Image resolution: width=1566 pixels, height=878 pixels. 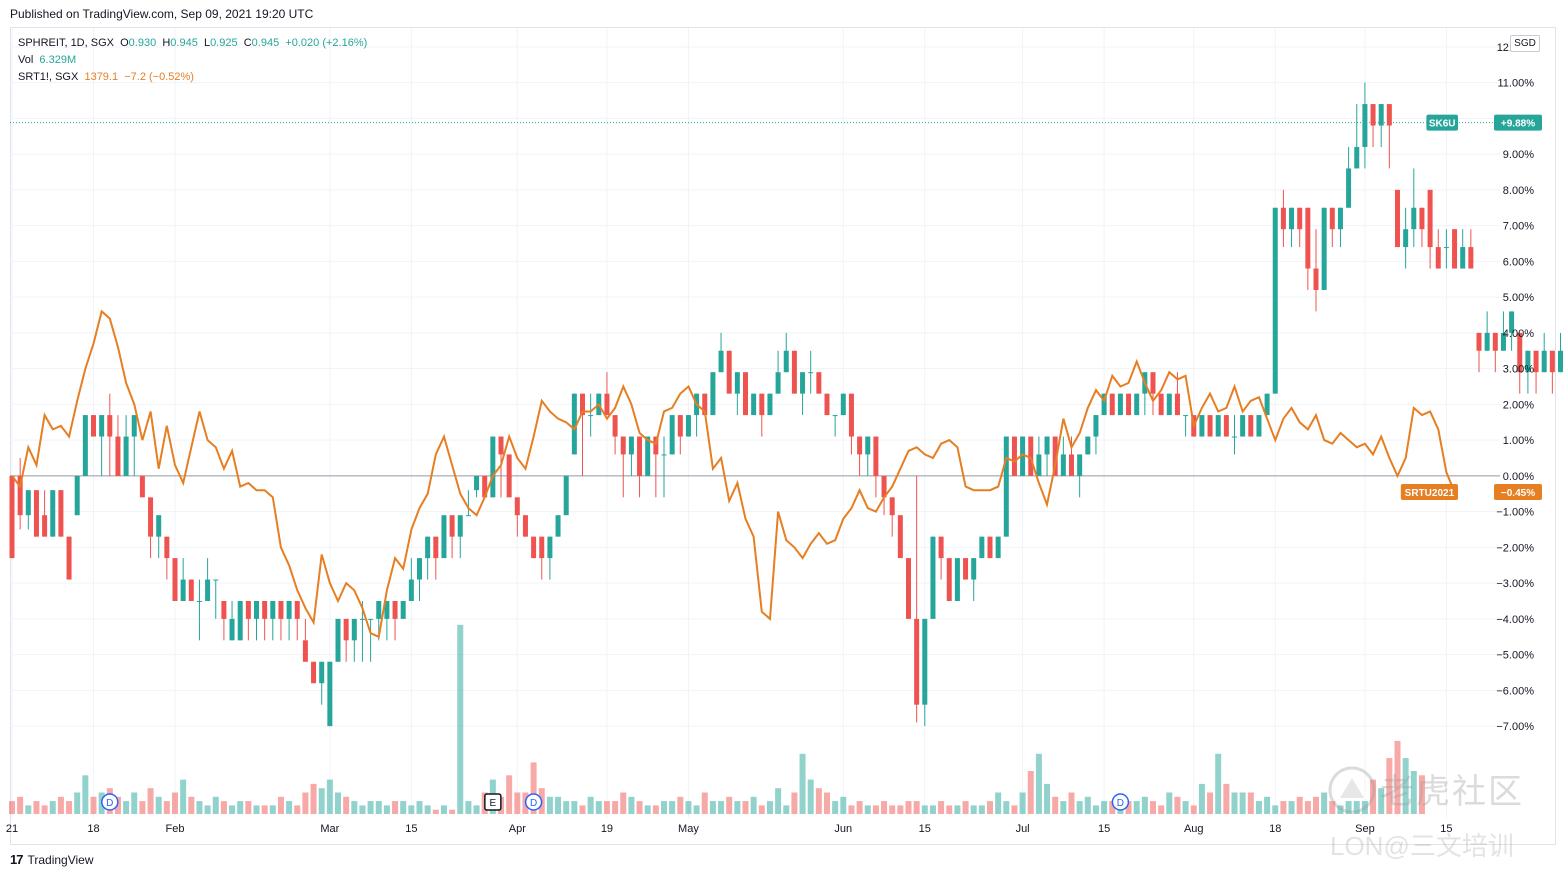 What do you see at coordinates (265, 43) in the screenshot?
I see `close-value: 0.945` at bounding box center [265, 43].